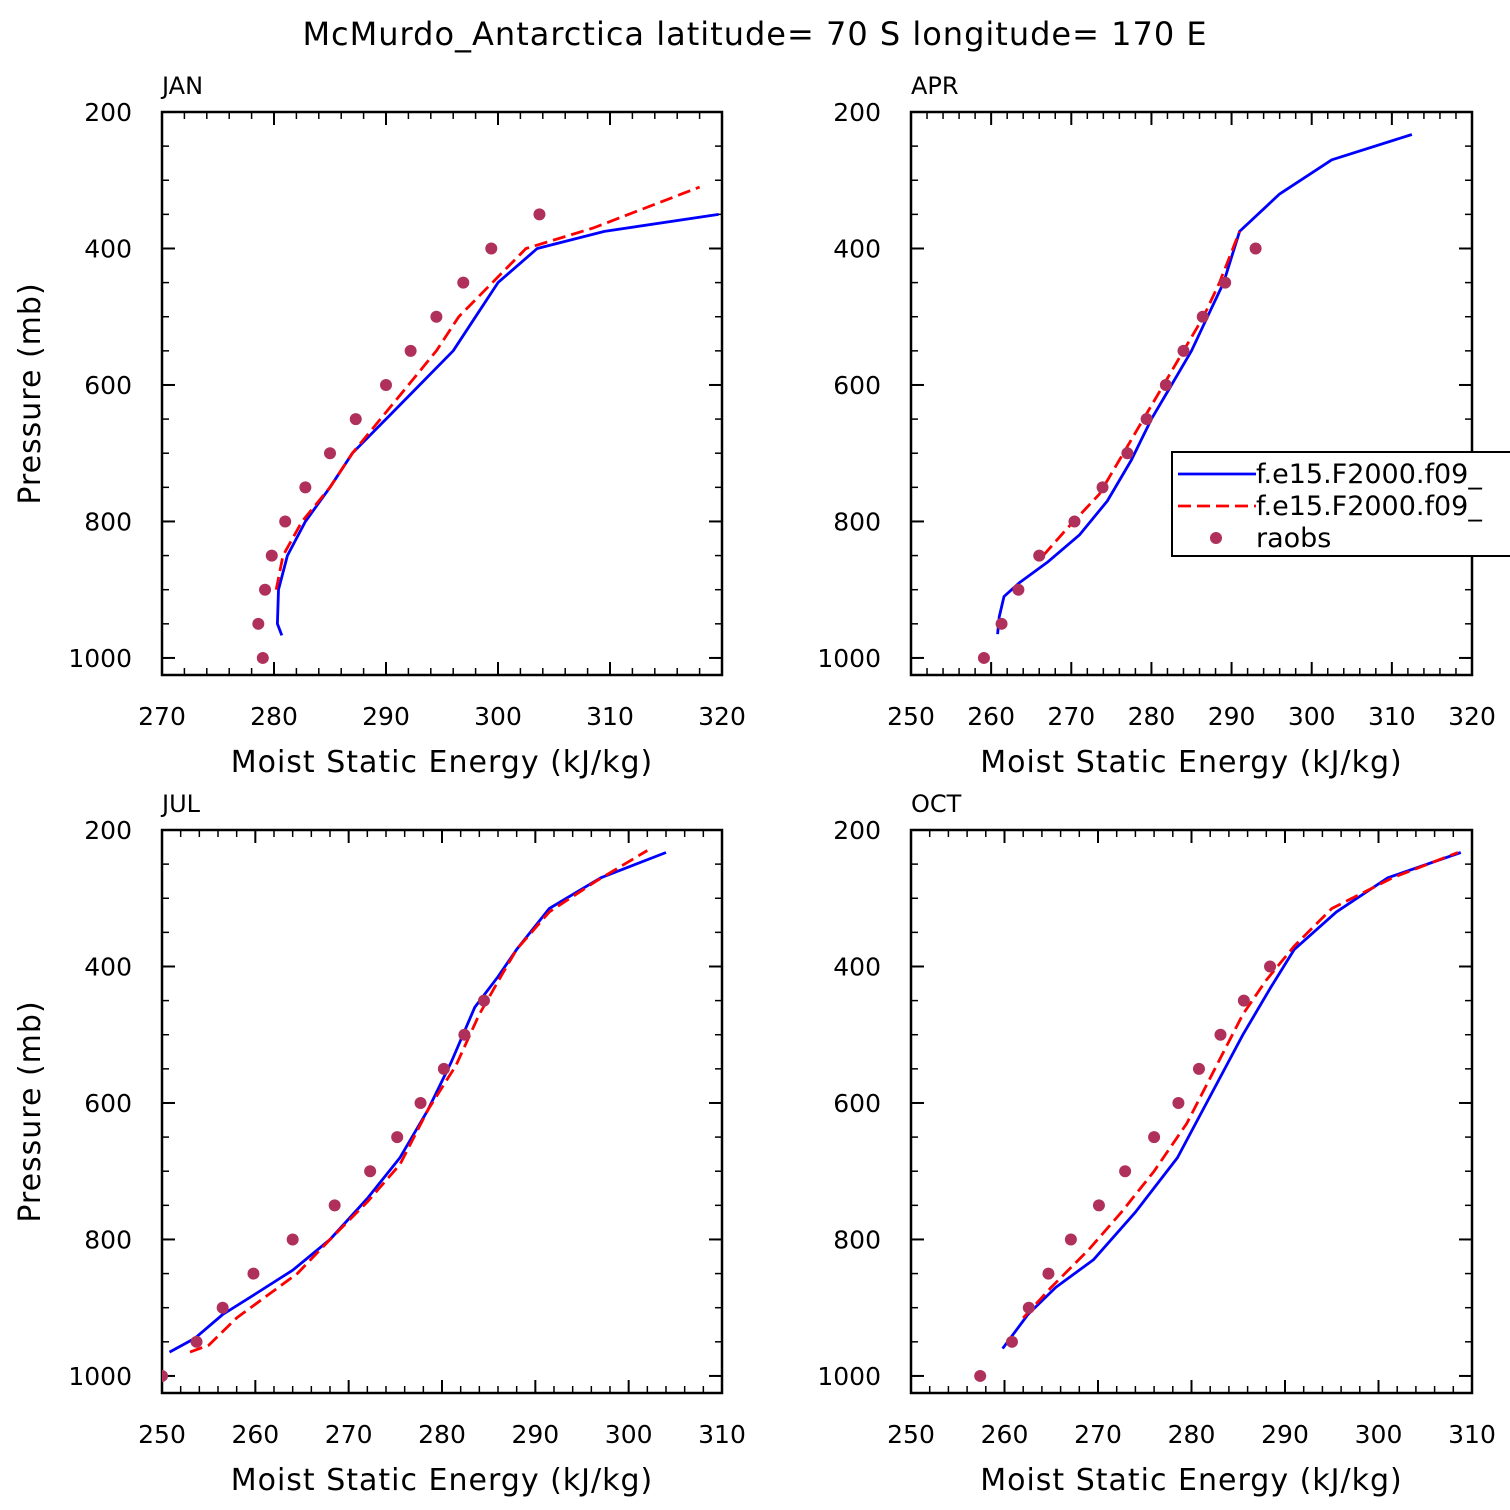 The height and width of the screenshot is (1510, 1510). Describe the element at coordinates (936, 804) in the screenshot. I see `panel-title: OCT` at that location.